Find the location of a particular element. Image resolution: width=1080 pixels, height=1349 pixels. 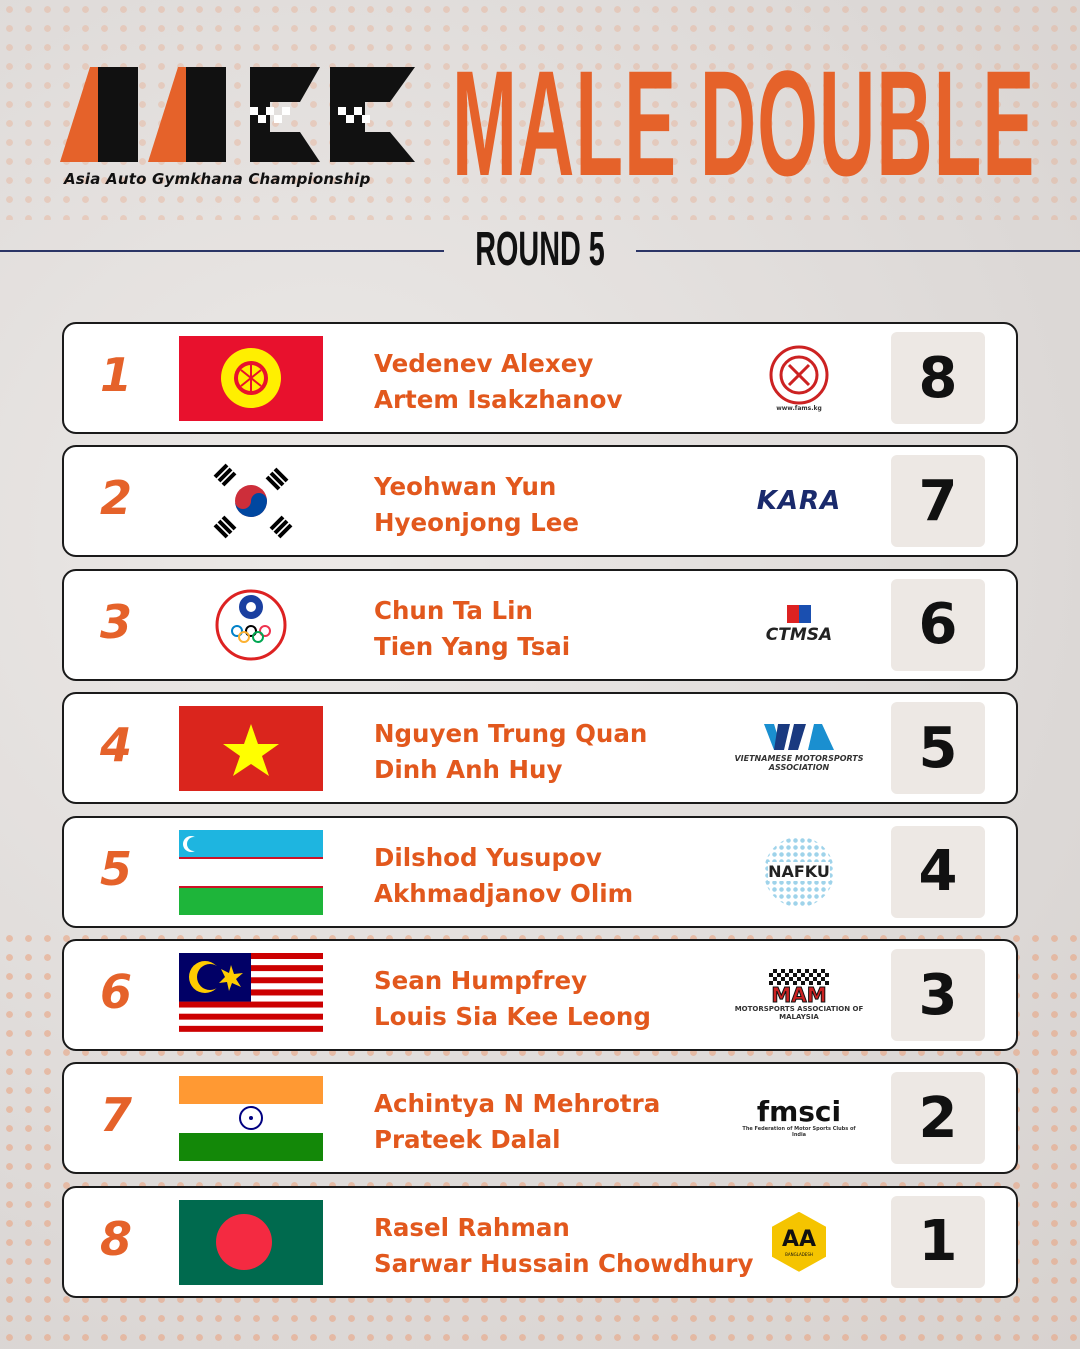

organization-logo: CTMSA is located at coordinates (799, 625).